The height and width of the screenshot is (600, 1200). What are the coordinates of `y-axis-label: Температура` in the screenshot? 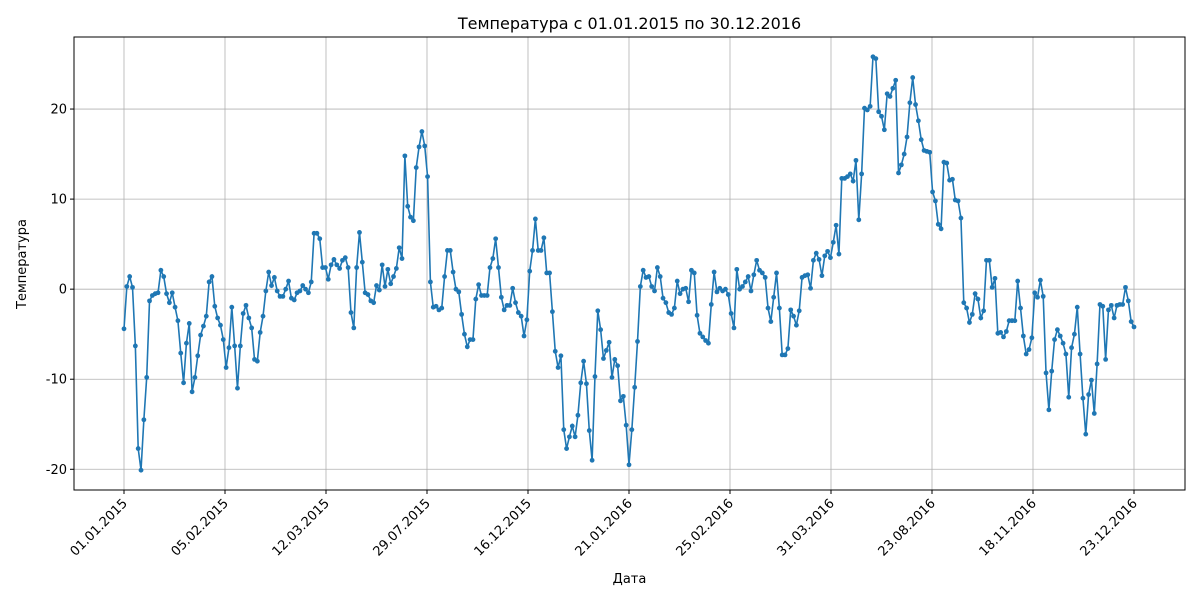 It's located at (22, 264).